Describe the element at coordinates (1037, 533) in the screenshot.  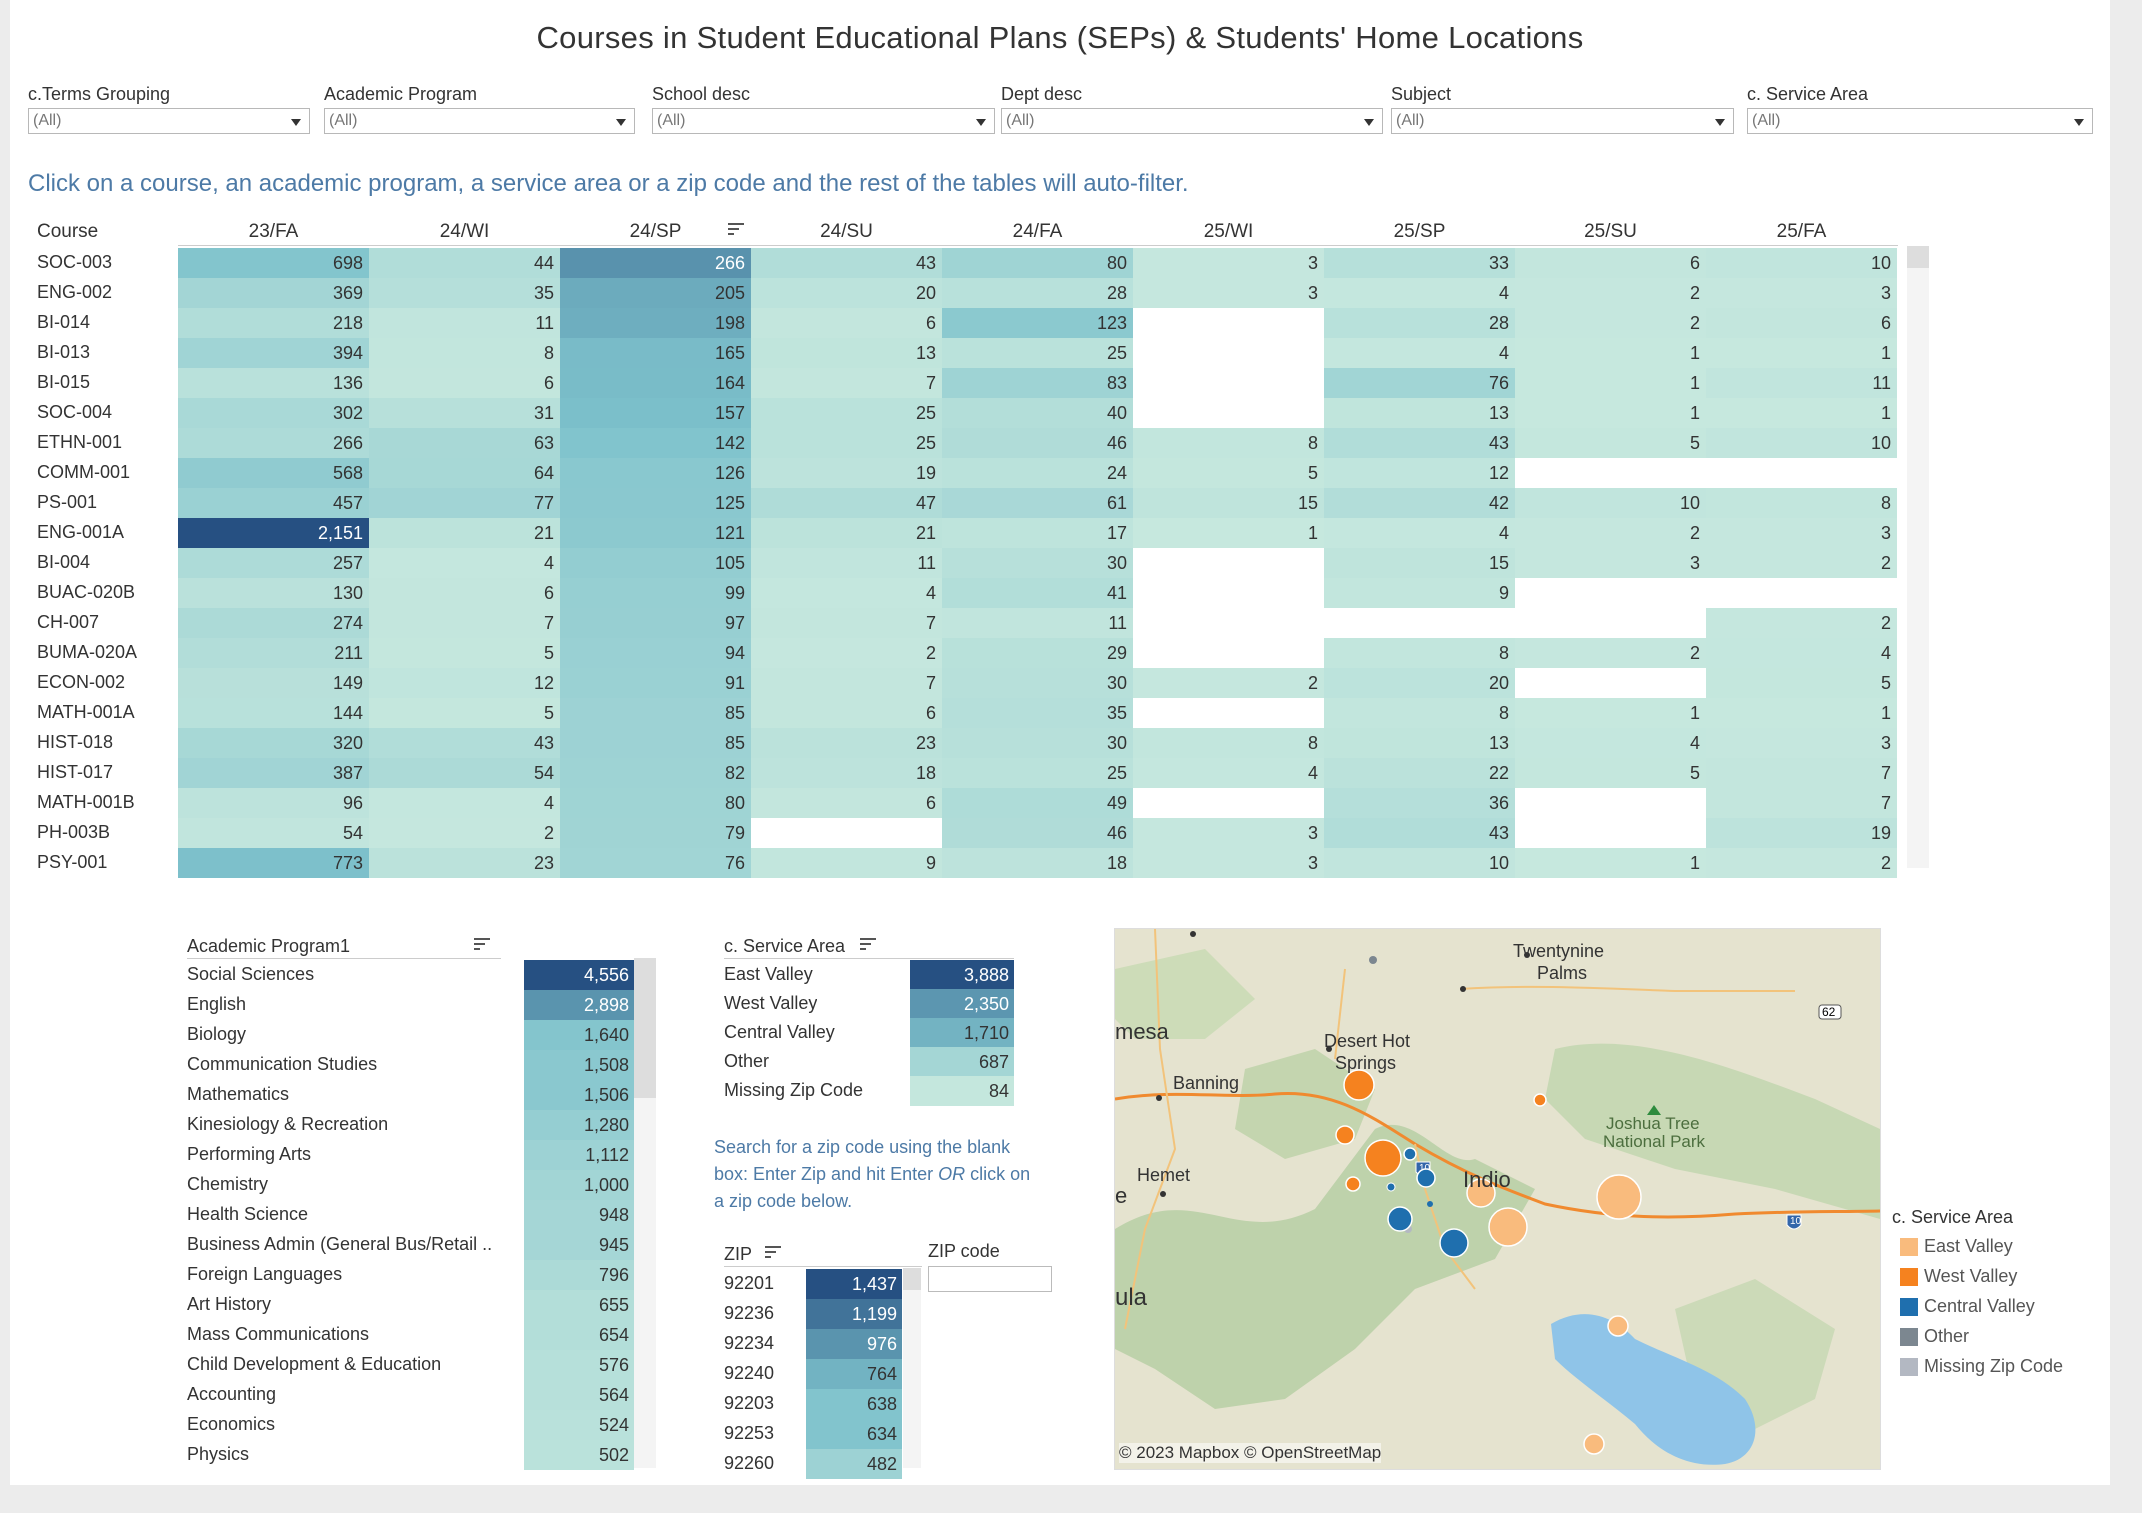
I see `course-term-cell: 17` at that location.